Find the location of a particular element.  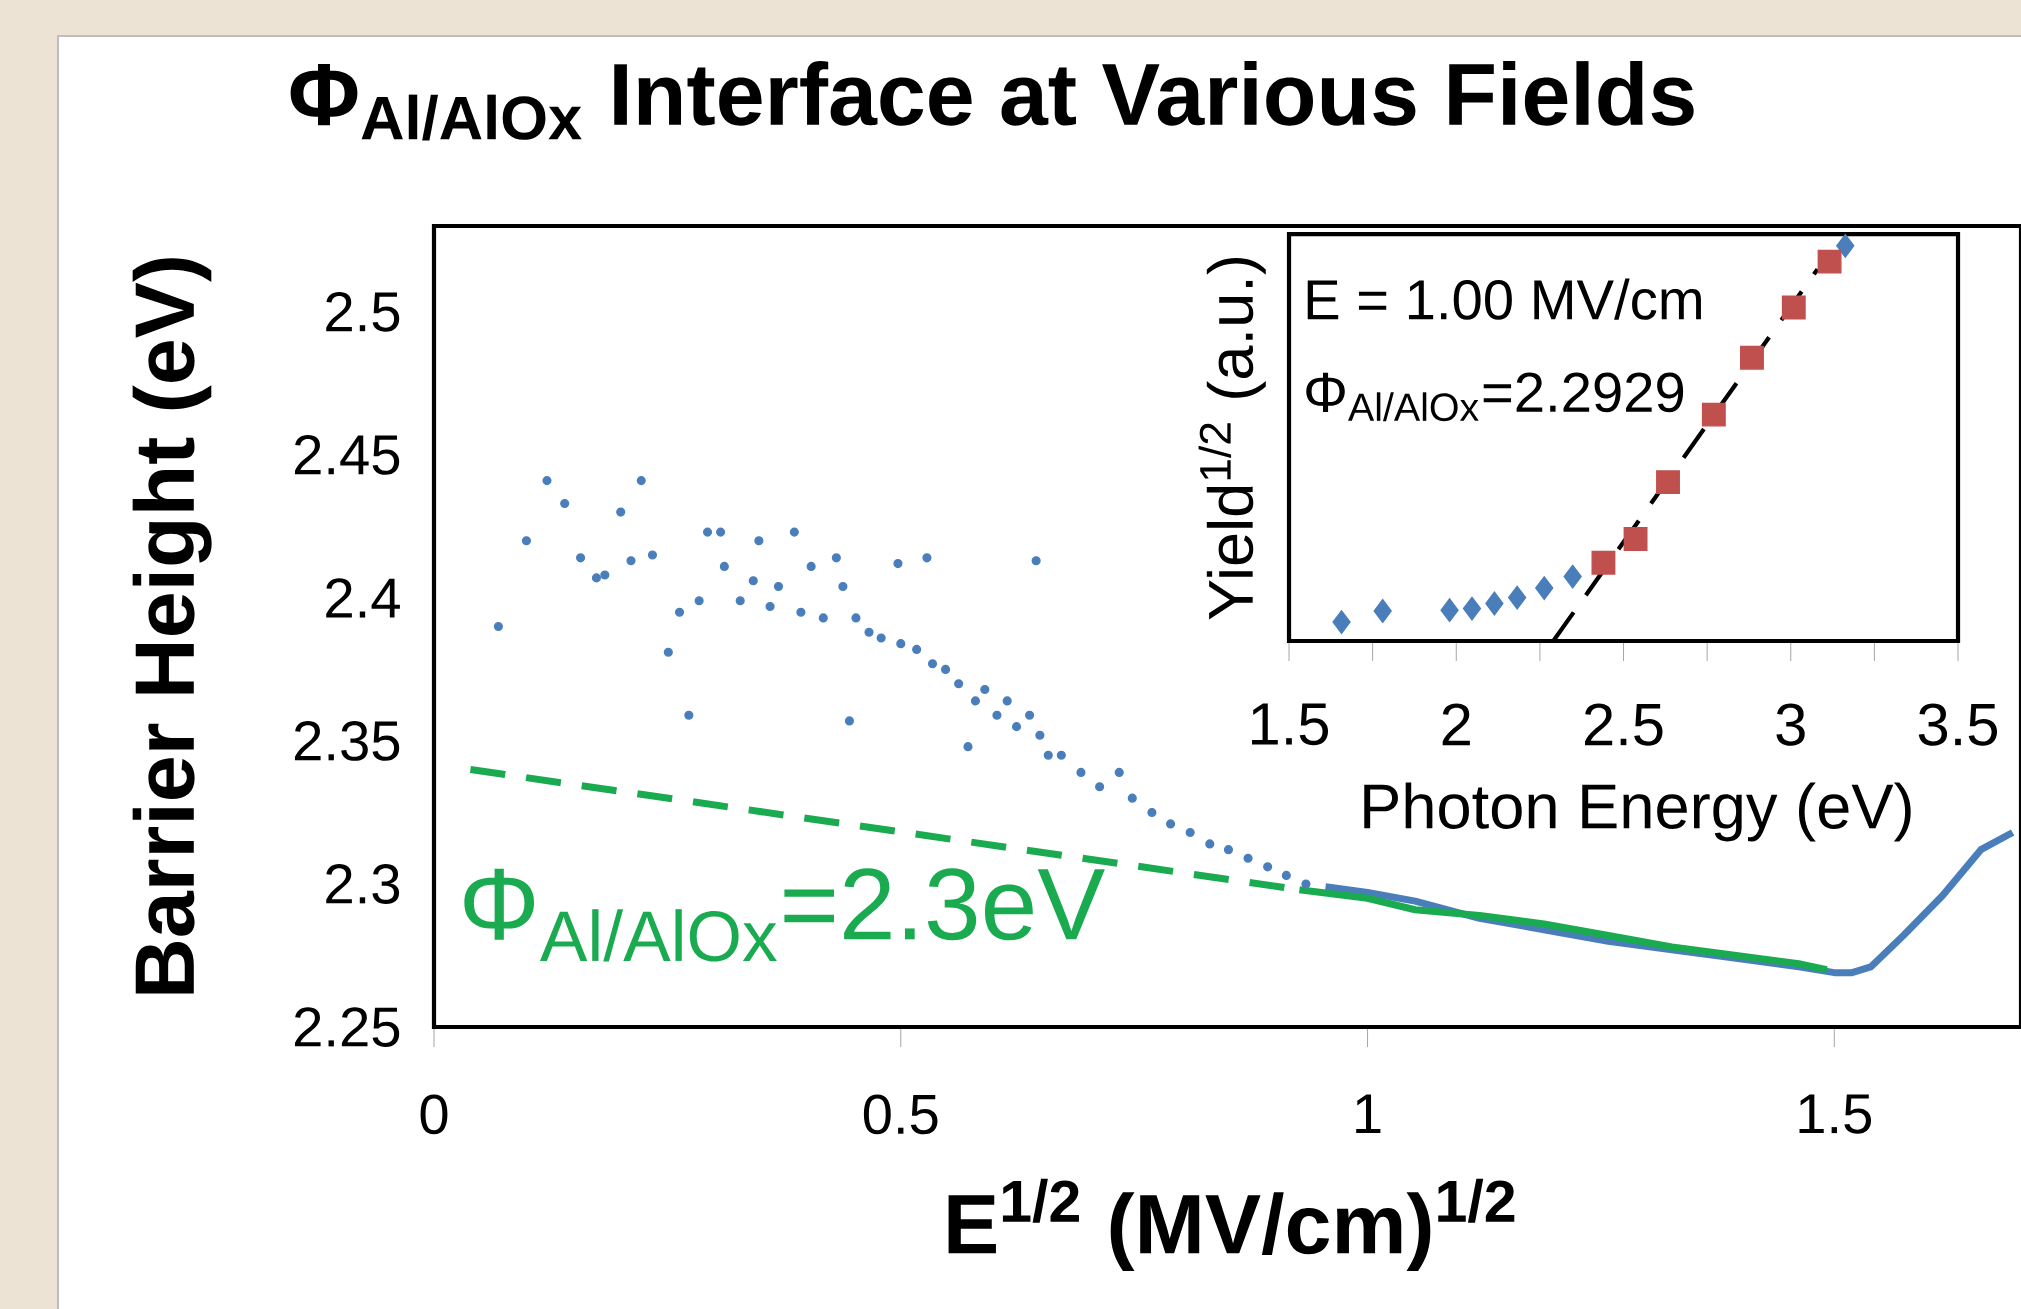

y-tick-label: 2.45 is located at coordinates (347, 454).